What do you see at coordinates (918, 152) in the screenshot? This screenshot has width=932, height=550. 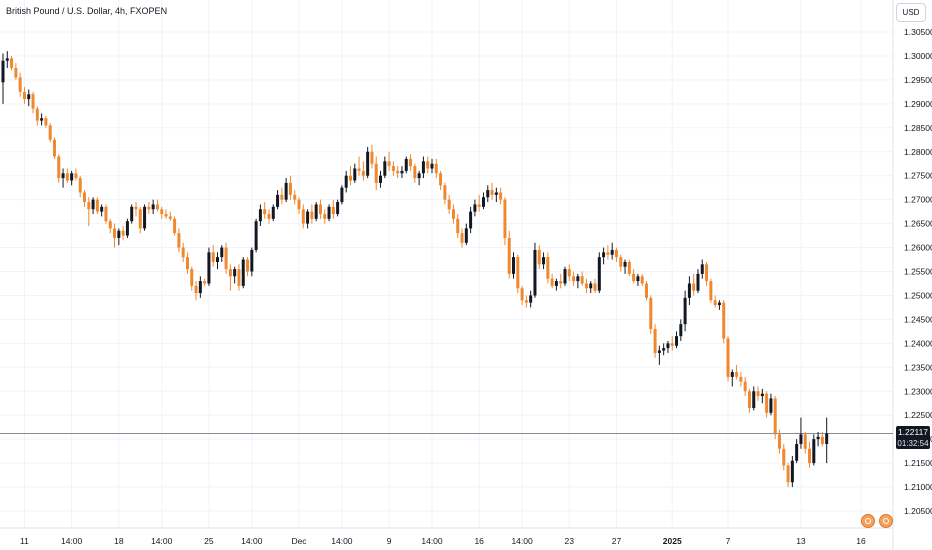 I see `y-tick-label: 1.28000` at bounding box center [918, 152].